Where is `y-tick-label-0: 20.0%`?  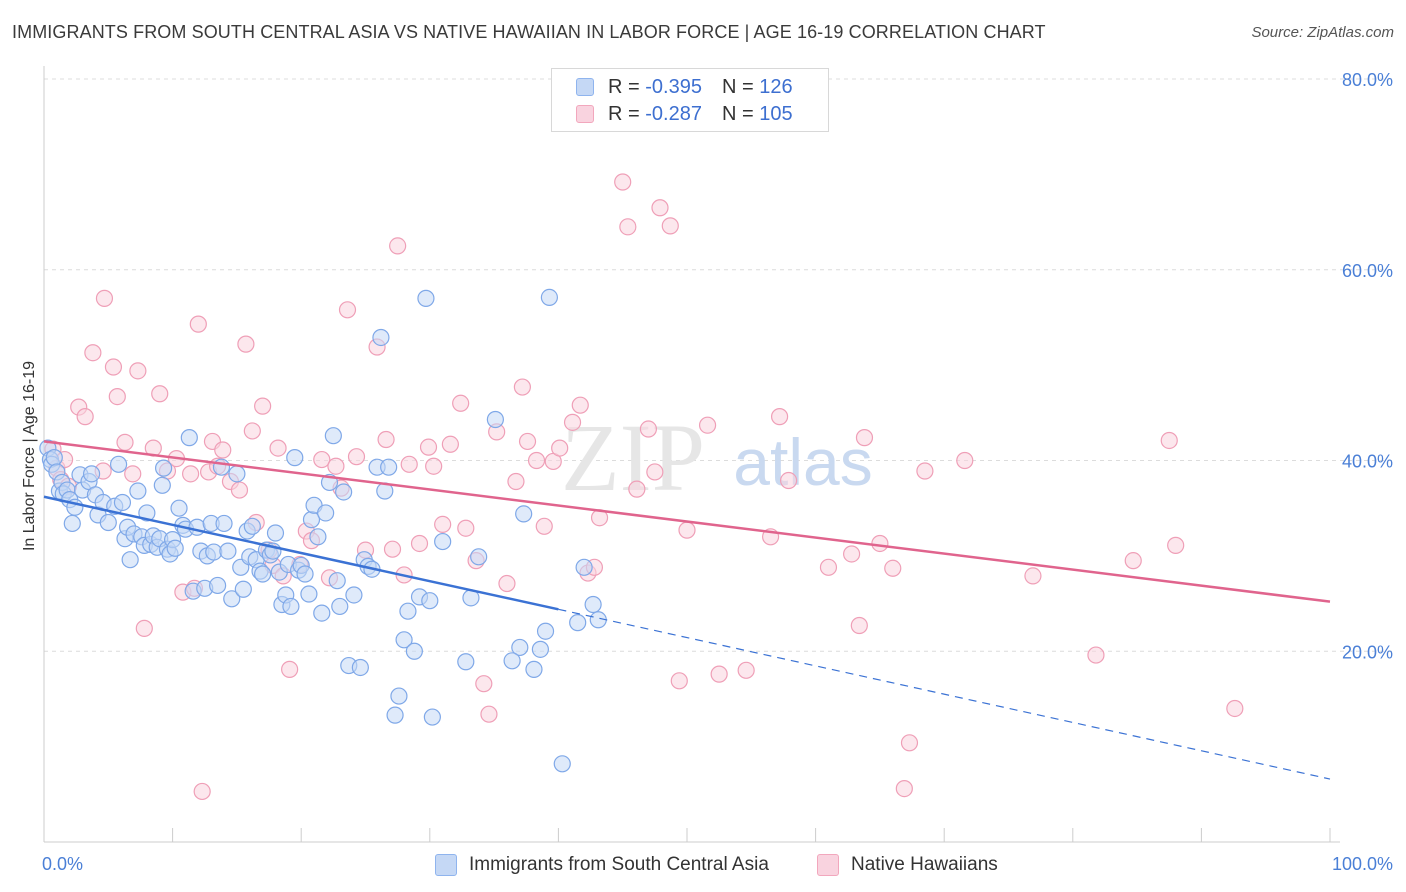 y-tick-label-0: 20.0% is located at coordinates (1367, 652).